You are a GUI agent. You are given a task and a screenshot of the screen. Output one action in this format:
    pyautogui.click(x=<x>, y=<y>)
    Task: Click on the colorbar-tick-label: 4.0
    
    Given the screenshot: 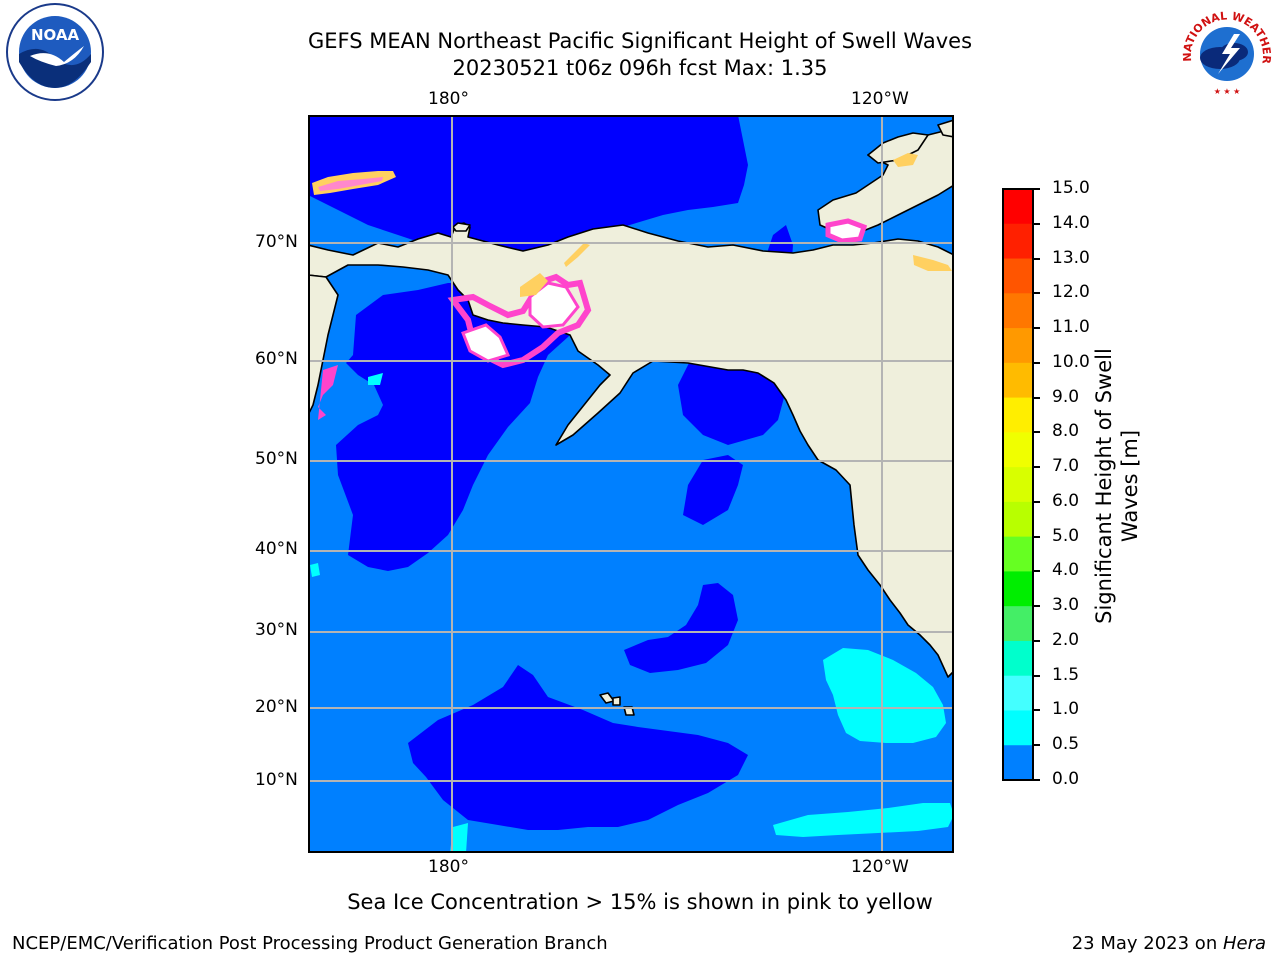 What is the action you would take?
    pyautogui.click(x=1066, y=570)
    